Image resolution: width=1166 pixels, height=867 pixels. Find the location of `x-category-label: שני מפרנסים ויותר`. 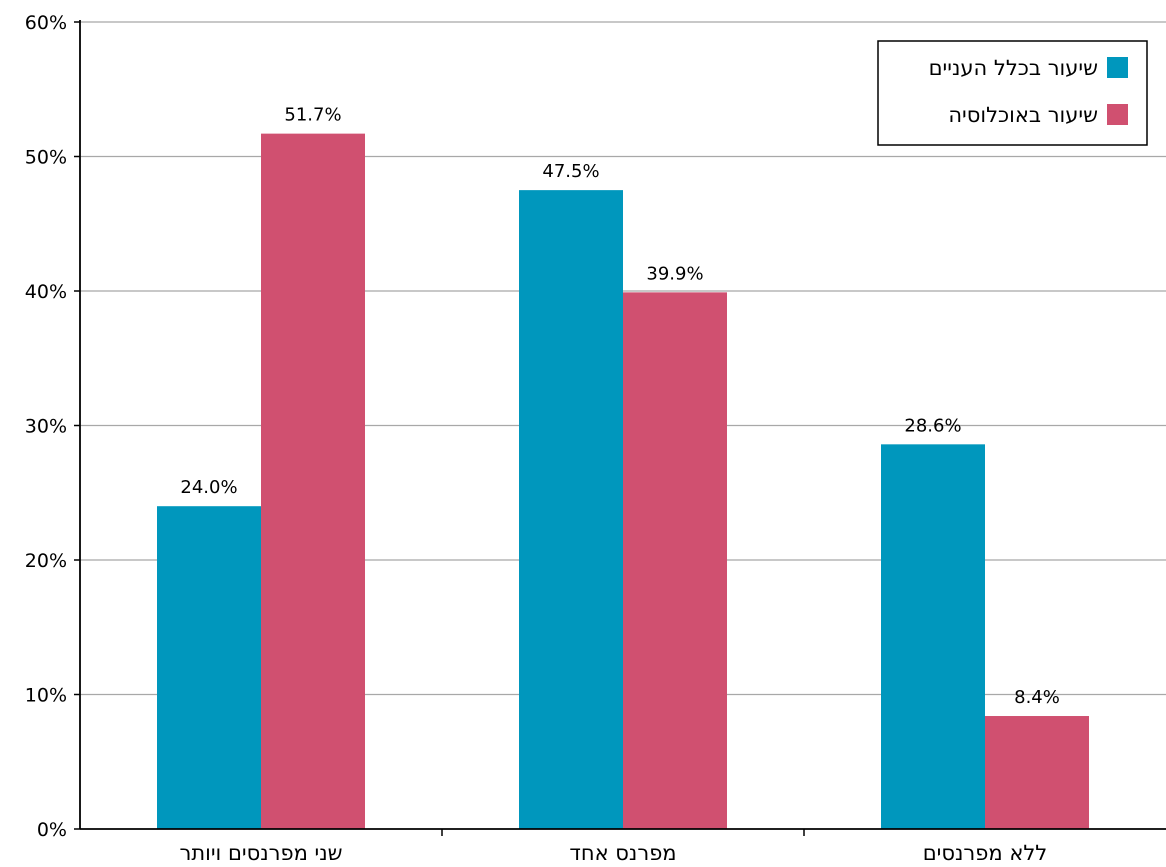

x-category-label: שני מפרנסים ויותר is located at coordinates (260, 853).